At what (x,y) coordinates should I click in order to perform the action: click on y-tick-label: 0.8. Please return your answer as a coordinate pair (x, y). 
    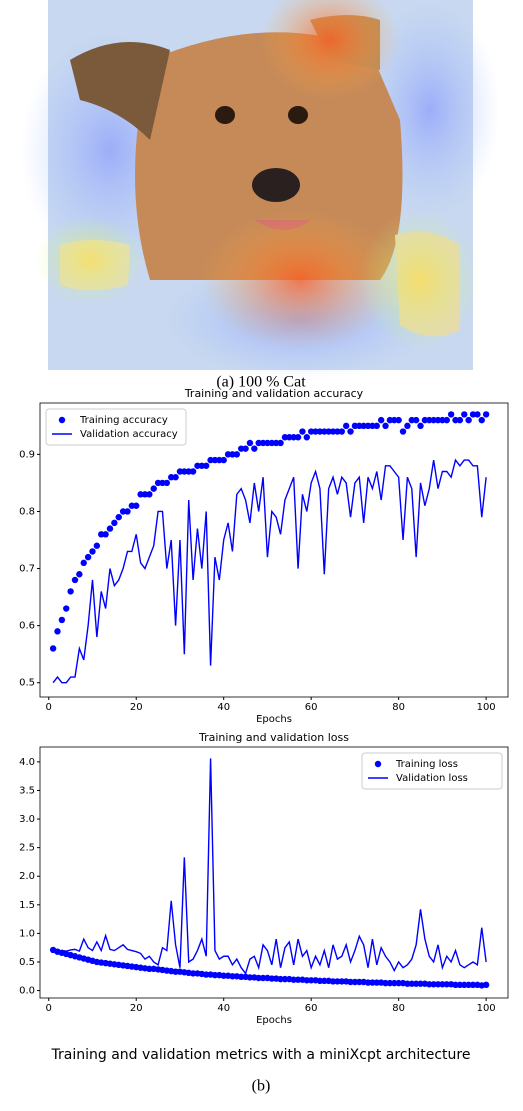
    Looking at the image, I should click on (27, 511).